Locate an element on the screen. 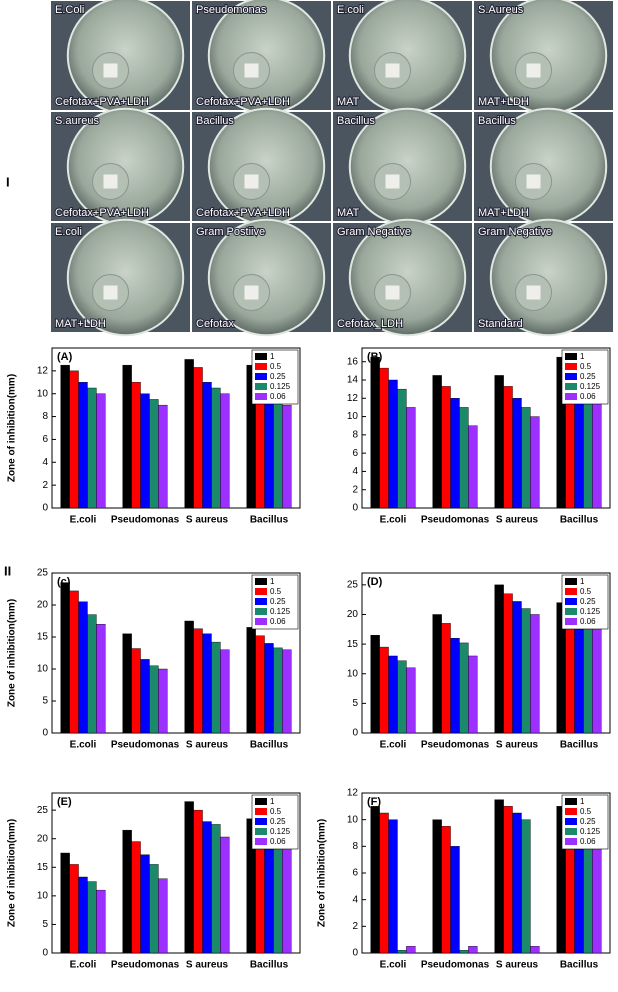  chart-title: (D) is located at coordinates (375, 582).